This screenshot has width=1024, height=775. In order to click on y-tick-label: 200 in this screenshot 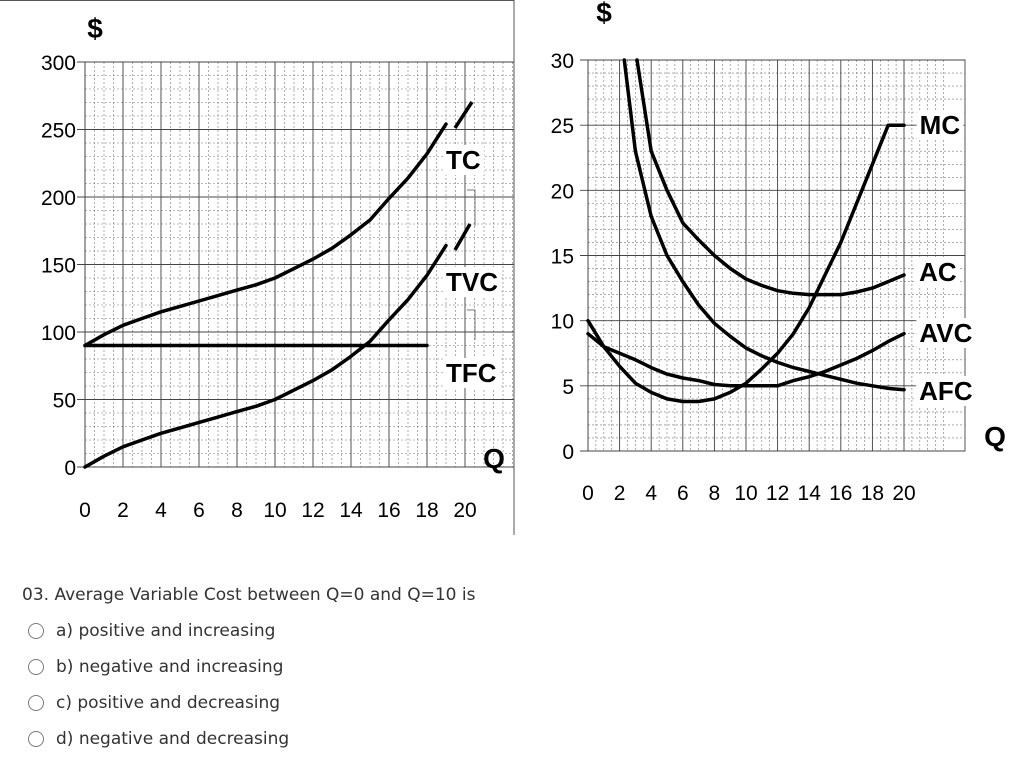, I will do `click(58, 198)`.